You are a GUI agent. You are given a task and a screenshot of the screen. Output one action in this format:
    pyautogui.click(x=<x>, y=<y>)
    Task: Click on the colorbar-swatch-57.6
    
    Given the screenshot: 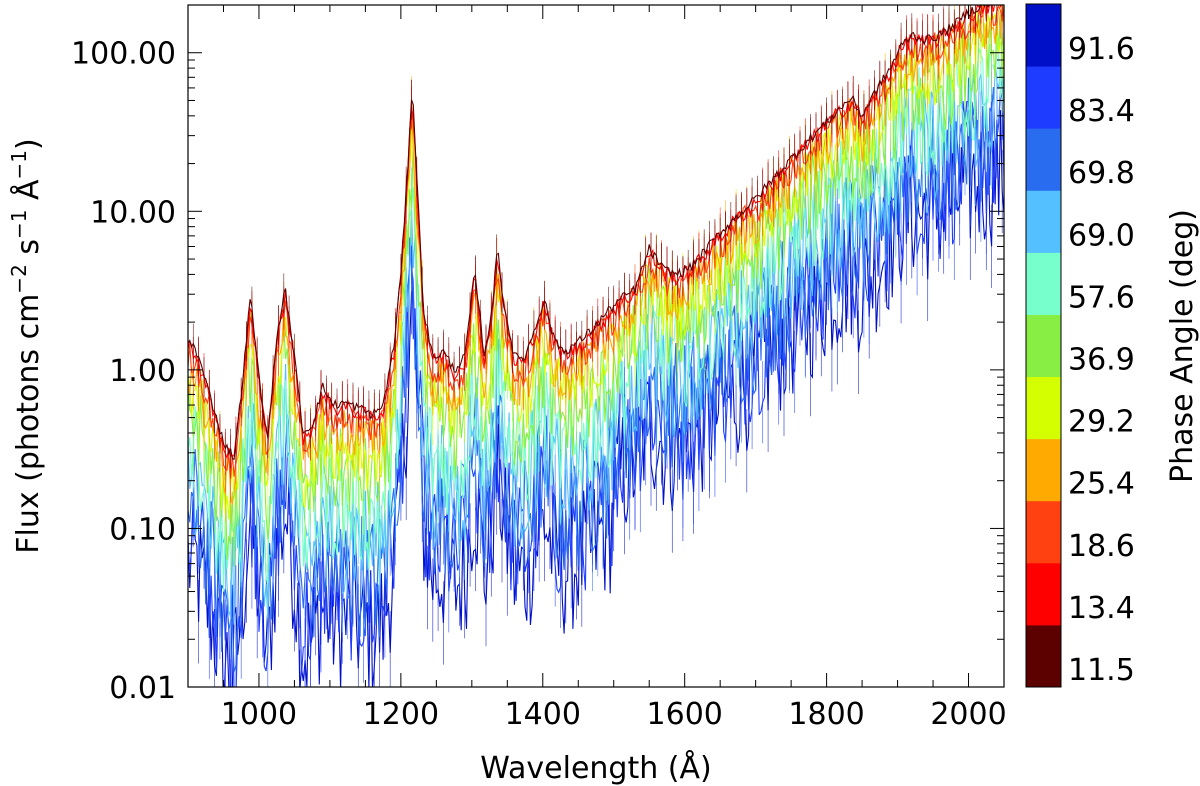 What is the action you would take?
    pyautogui.click(x=1043, y=283)
    